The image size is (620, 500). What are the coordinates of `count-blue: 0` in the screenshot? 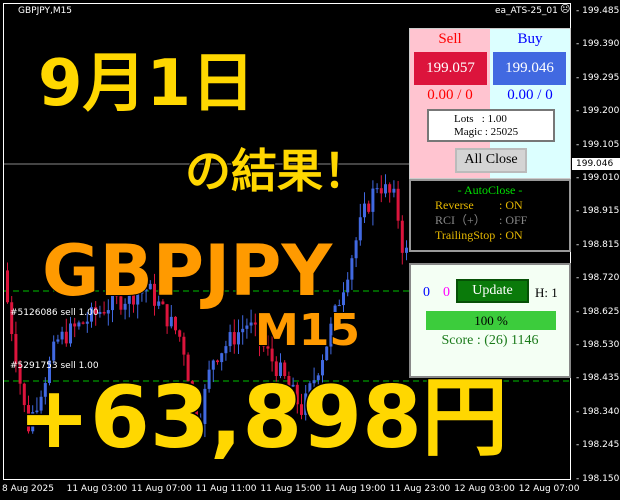 It's located at (426, 292).